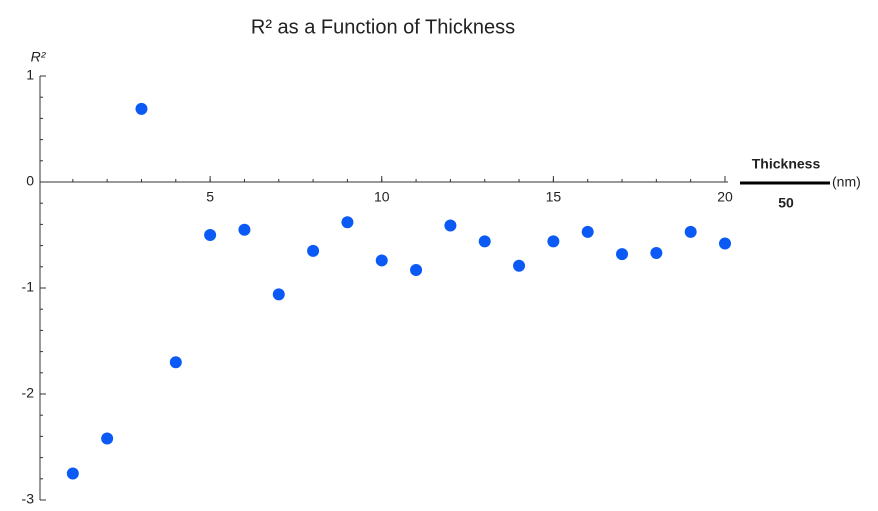 This screenshot has height=511, width=878. What do you see at coordinates (554, 197) in the screenshot?
I see `x-tick-label: 15` at bounding box center [554, 197].